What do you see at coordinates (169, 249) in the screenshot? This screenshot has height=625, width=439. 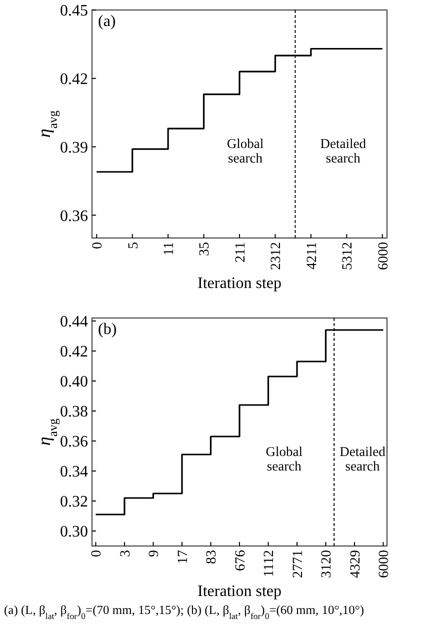 I see `x-tick-label: 11` at bounding box center [169, 249].